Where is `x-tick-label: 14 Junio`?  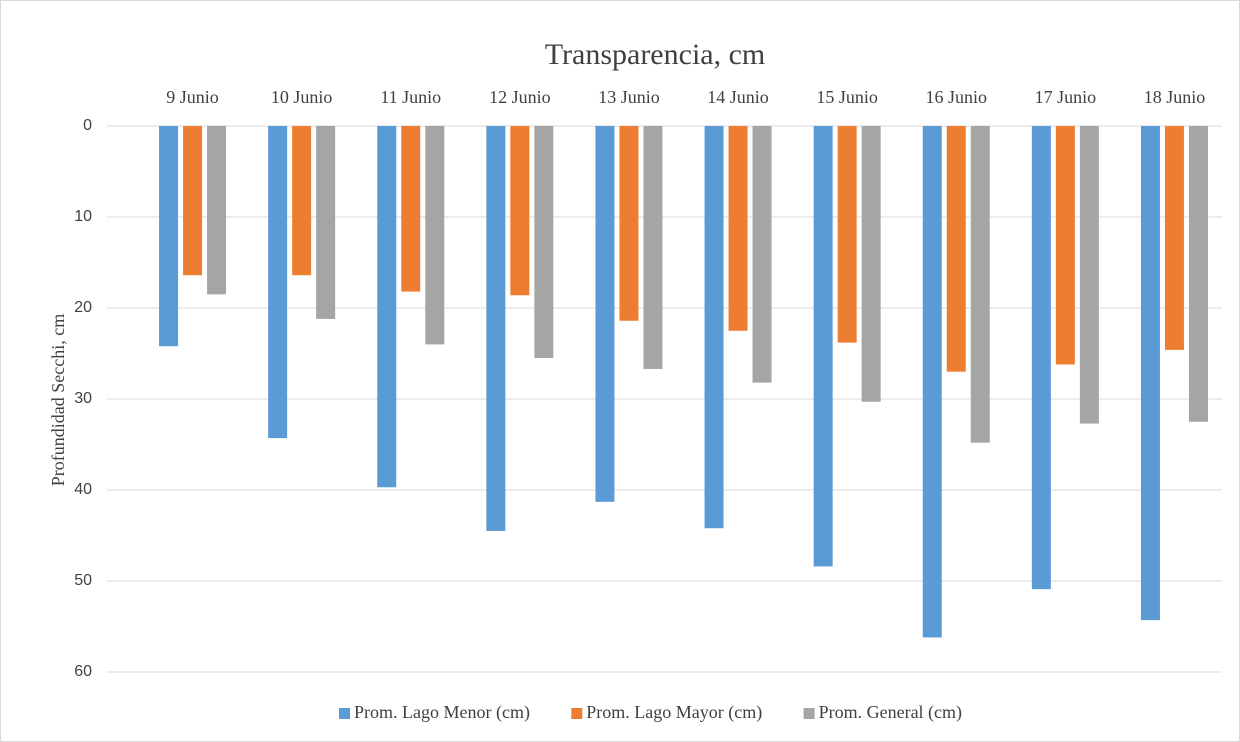
x-tick-label: 14 Junio is located at coordinates (738, 97).